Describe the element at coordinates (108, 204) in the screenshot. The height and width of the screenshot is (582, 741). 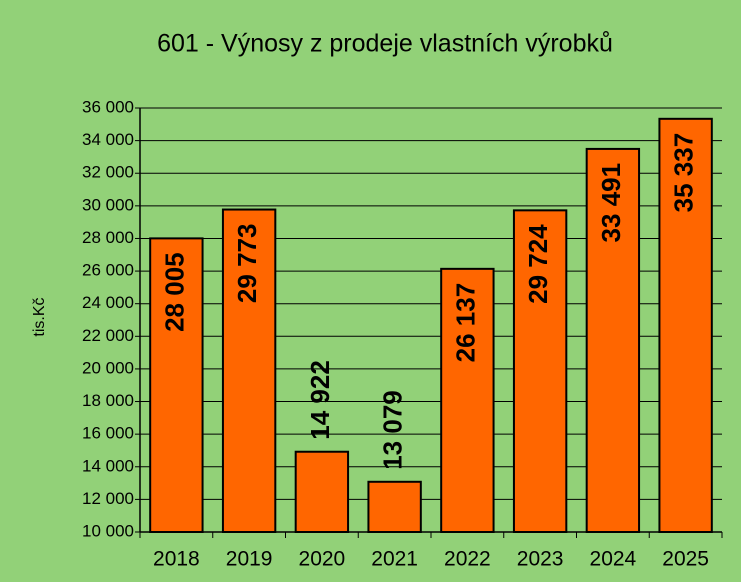
I see `y-tick-label: 30 000` at that location.